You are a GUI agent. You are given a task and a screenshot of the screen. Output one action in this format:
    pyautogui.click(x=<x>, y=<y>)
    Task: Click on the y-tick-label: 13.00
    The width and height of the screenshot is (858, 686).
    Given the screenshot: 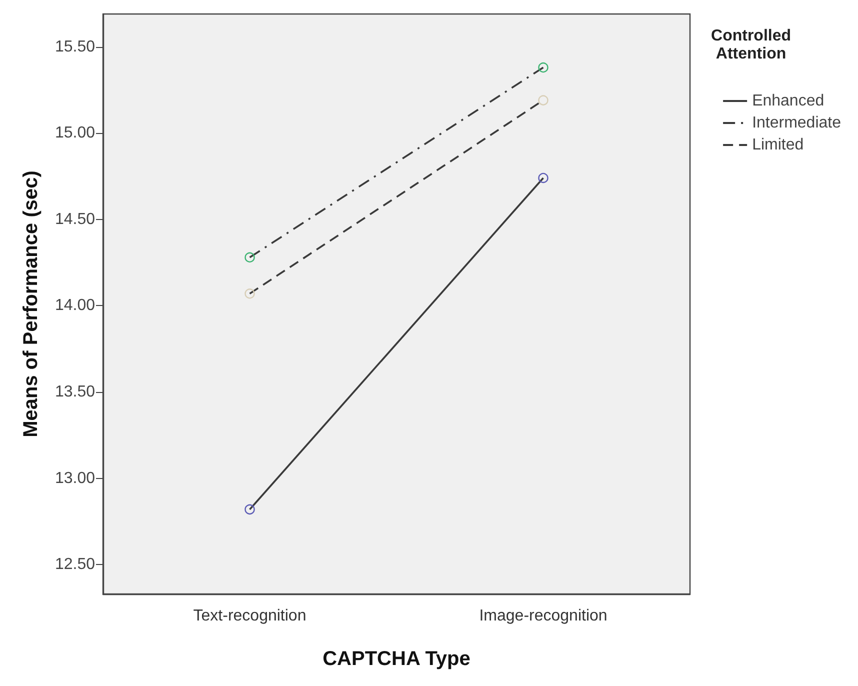 What is the action you would take?
    pyautogui.click(x=75, y=478)
    